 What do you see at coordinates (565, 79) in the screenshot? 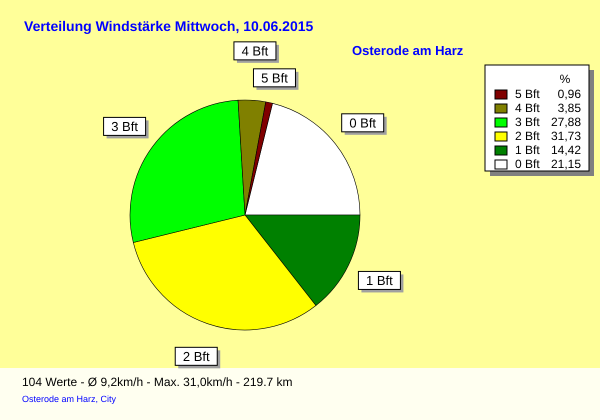
I see `legend-title: %` at bounding box center [565, 79].